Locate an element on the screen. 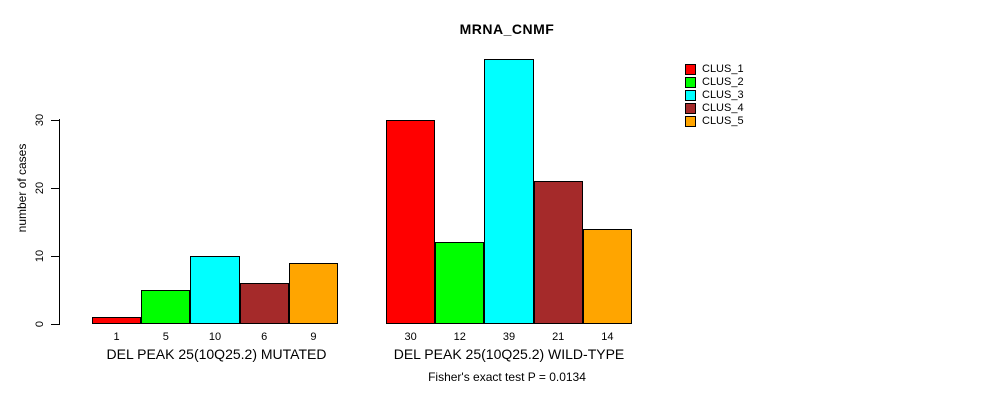 The image size is (990, 400). legend-item: CLUS_3 is located at coordinates (714, 95).